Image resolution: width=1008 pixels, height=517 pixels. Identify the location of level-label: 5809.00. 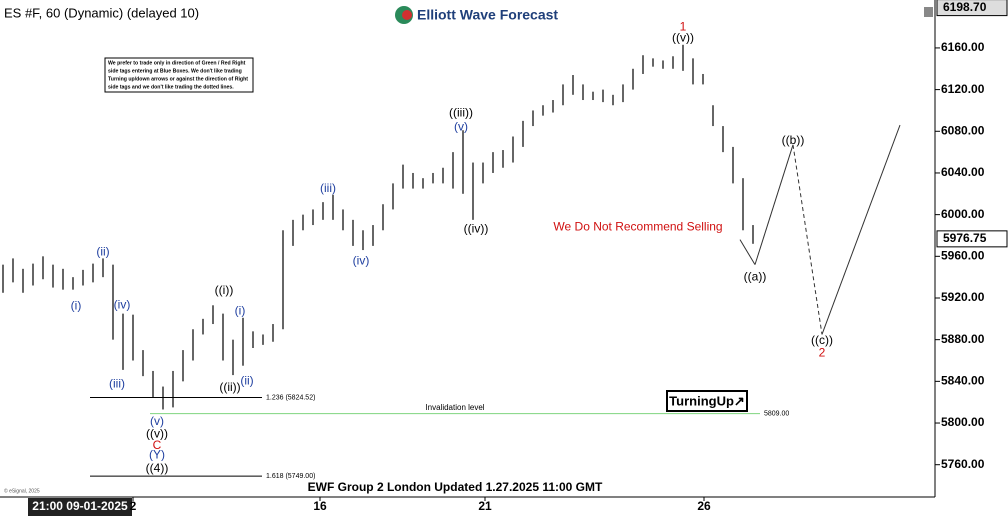
(776, 413).